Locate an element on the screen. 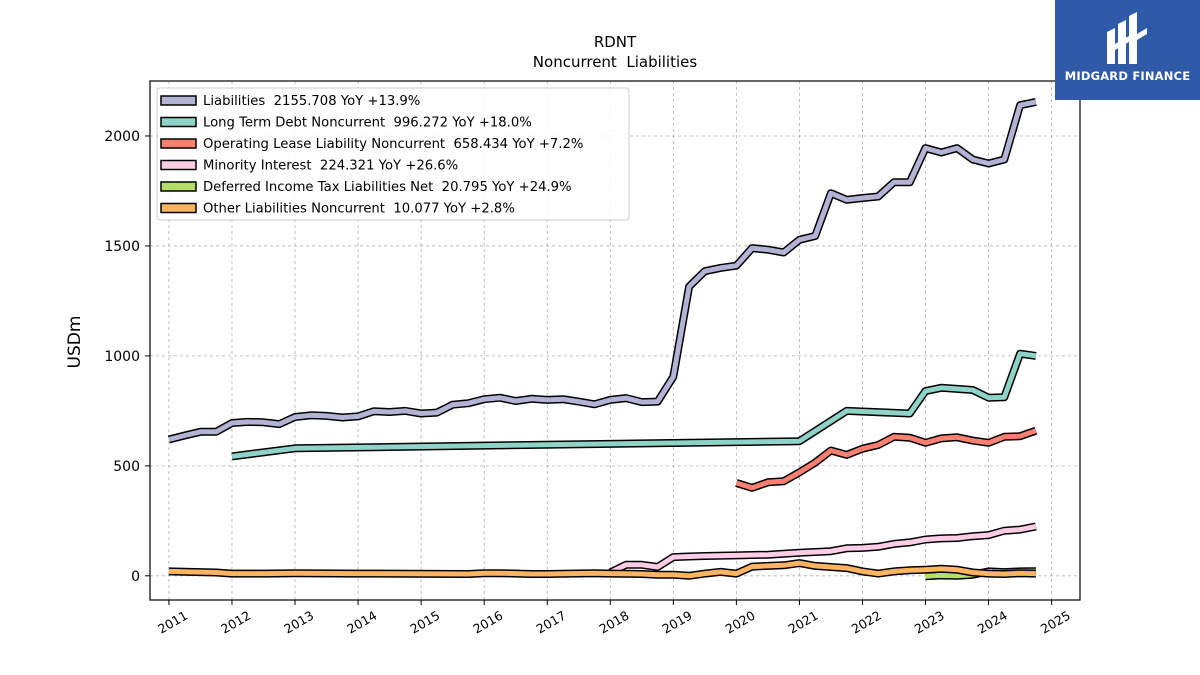 This screenshot has height=675, width=1200. series-1-group is located at coordinates (634, 405).